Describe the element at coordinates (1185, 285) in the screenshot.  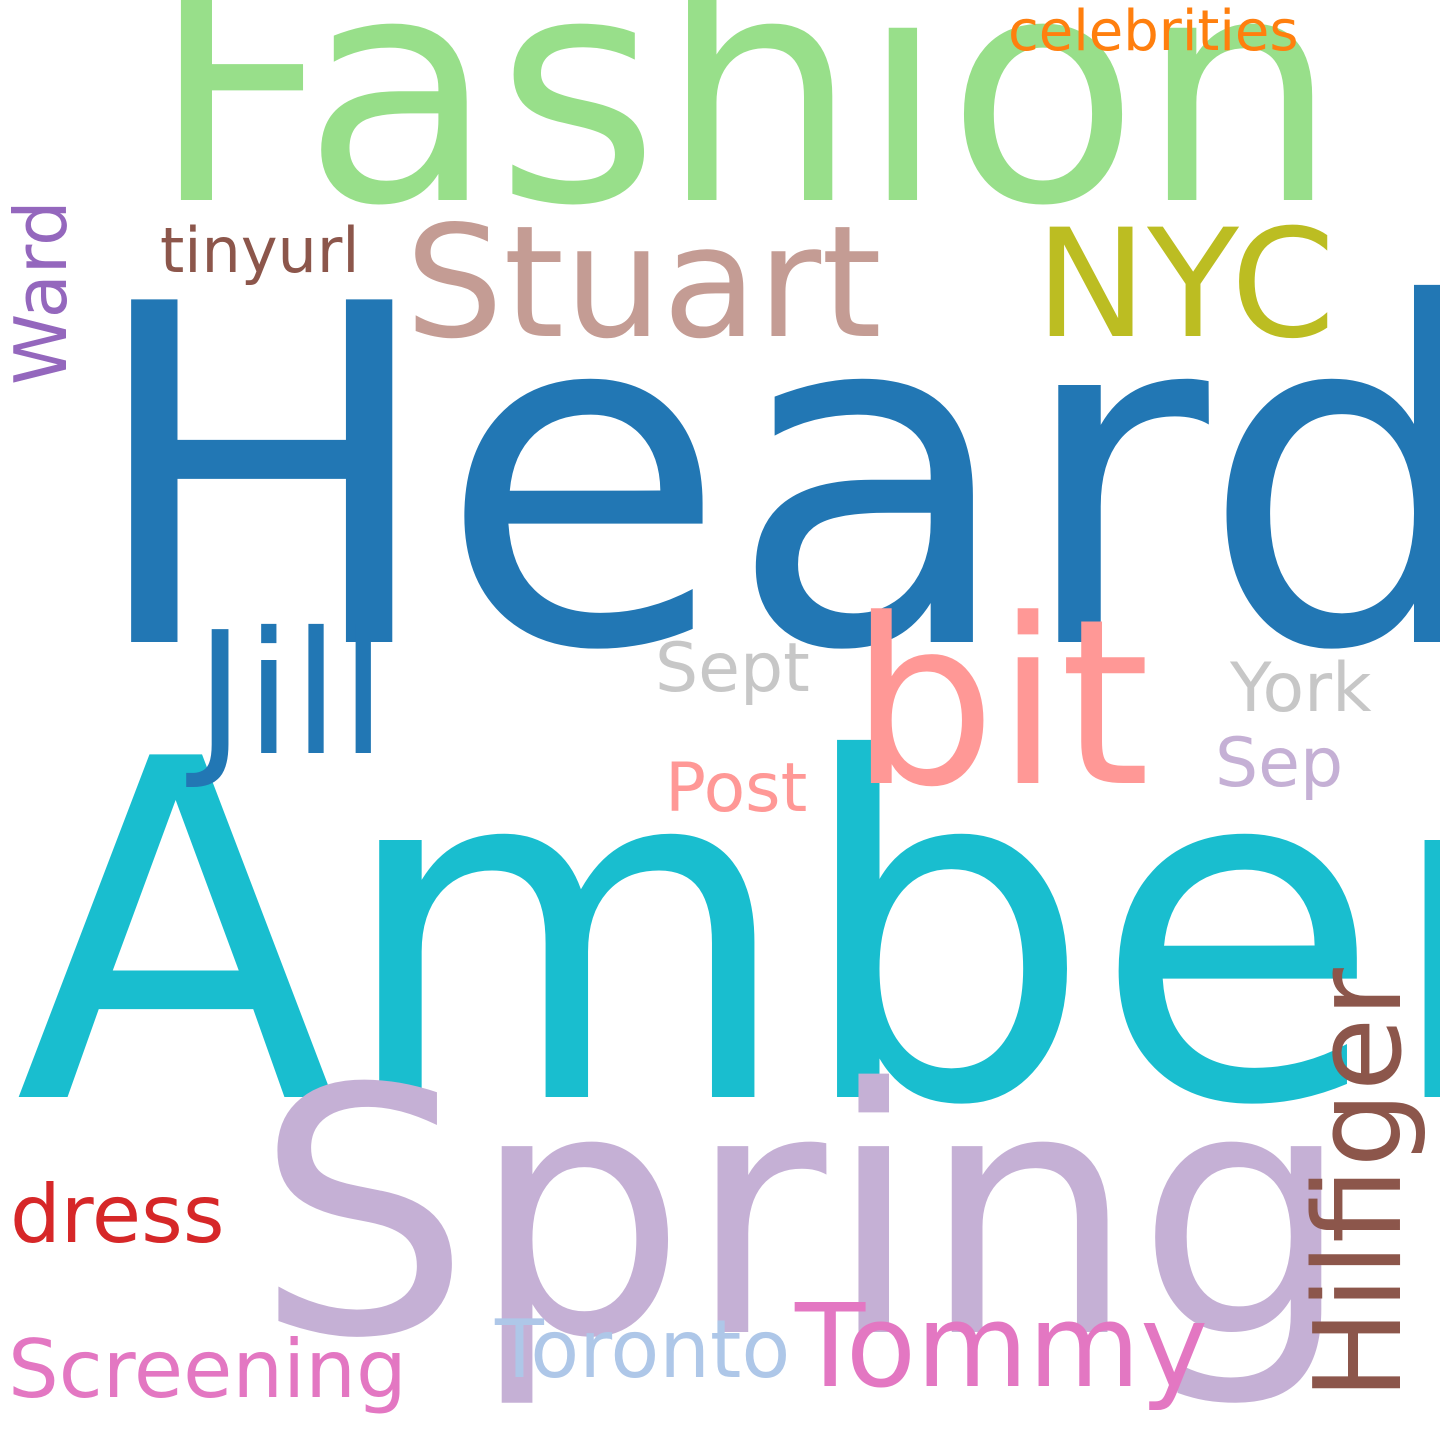
I see `word-nyc: NYC` at that location.